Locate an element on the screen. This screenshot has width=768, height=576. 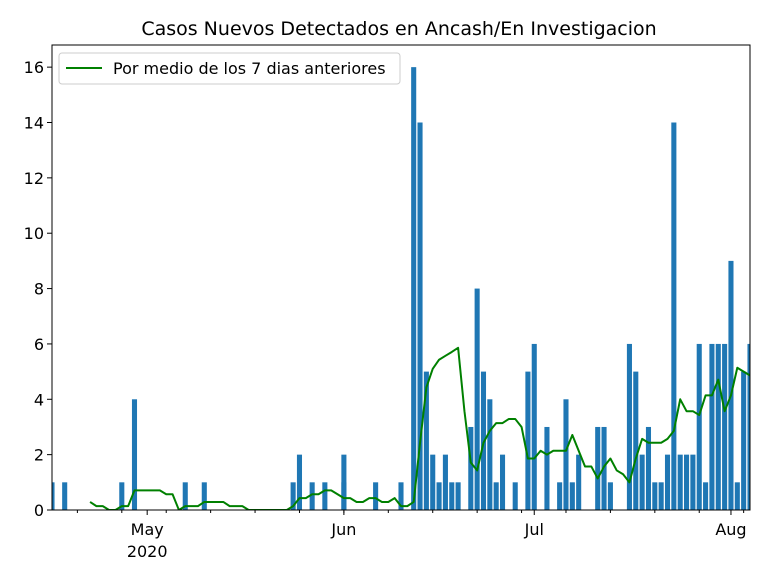
legend: Por medio de los 7 dias anteriores is located at coordinates (229, 68).